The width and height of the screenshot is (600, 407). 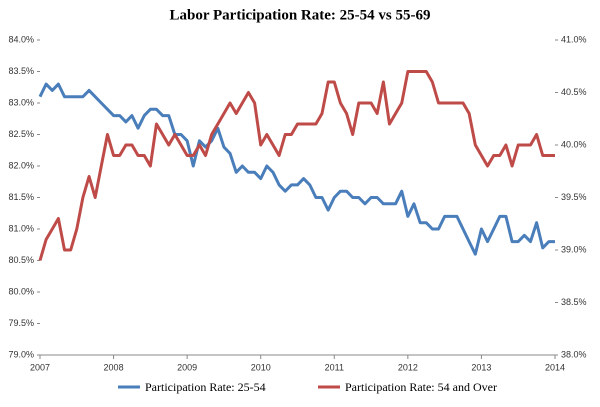 I want to click on y-tick-label: 82.0%, so click(x=21, y=165).